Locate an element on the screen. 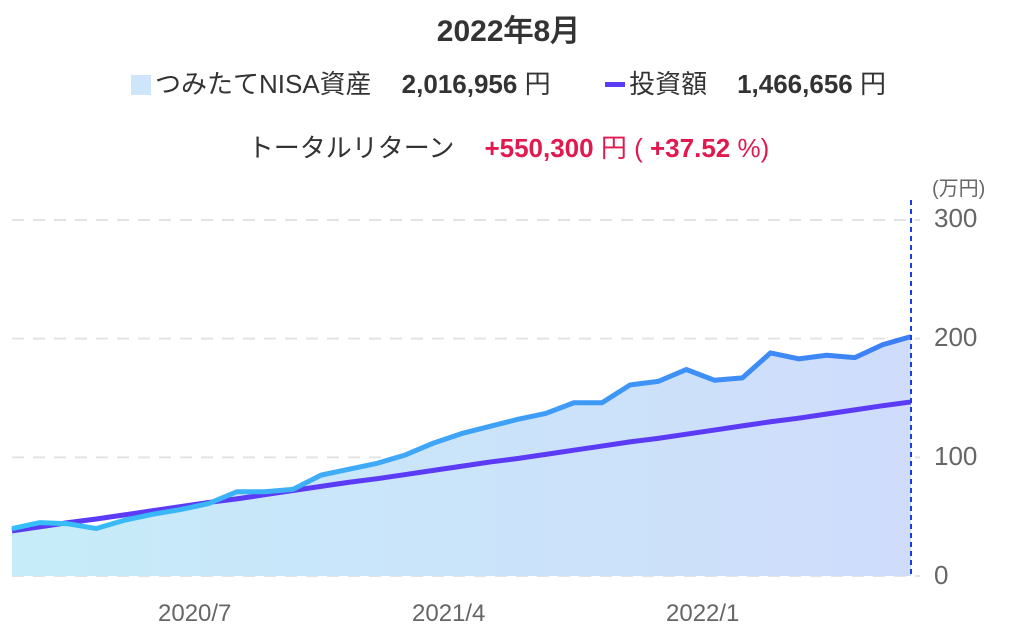  total-return-value: +550,300 is located at coordinates (539, 148).